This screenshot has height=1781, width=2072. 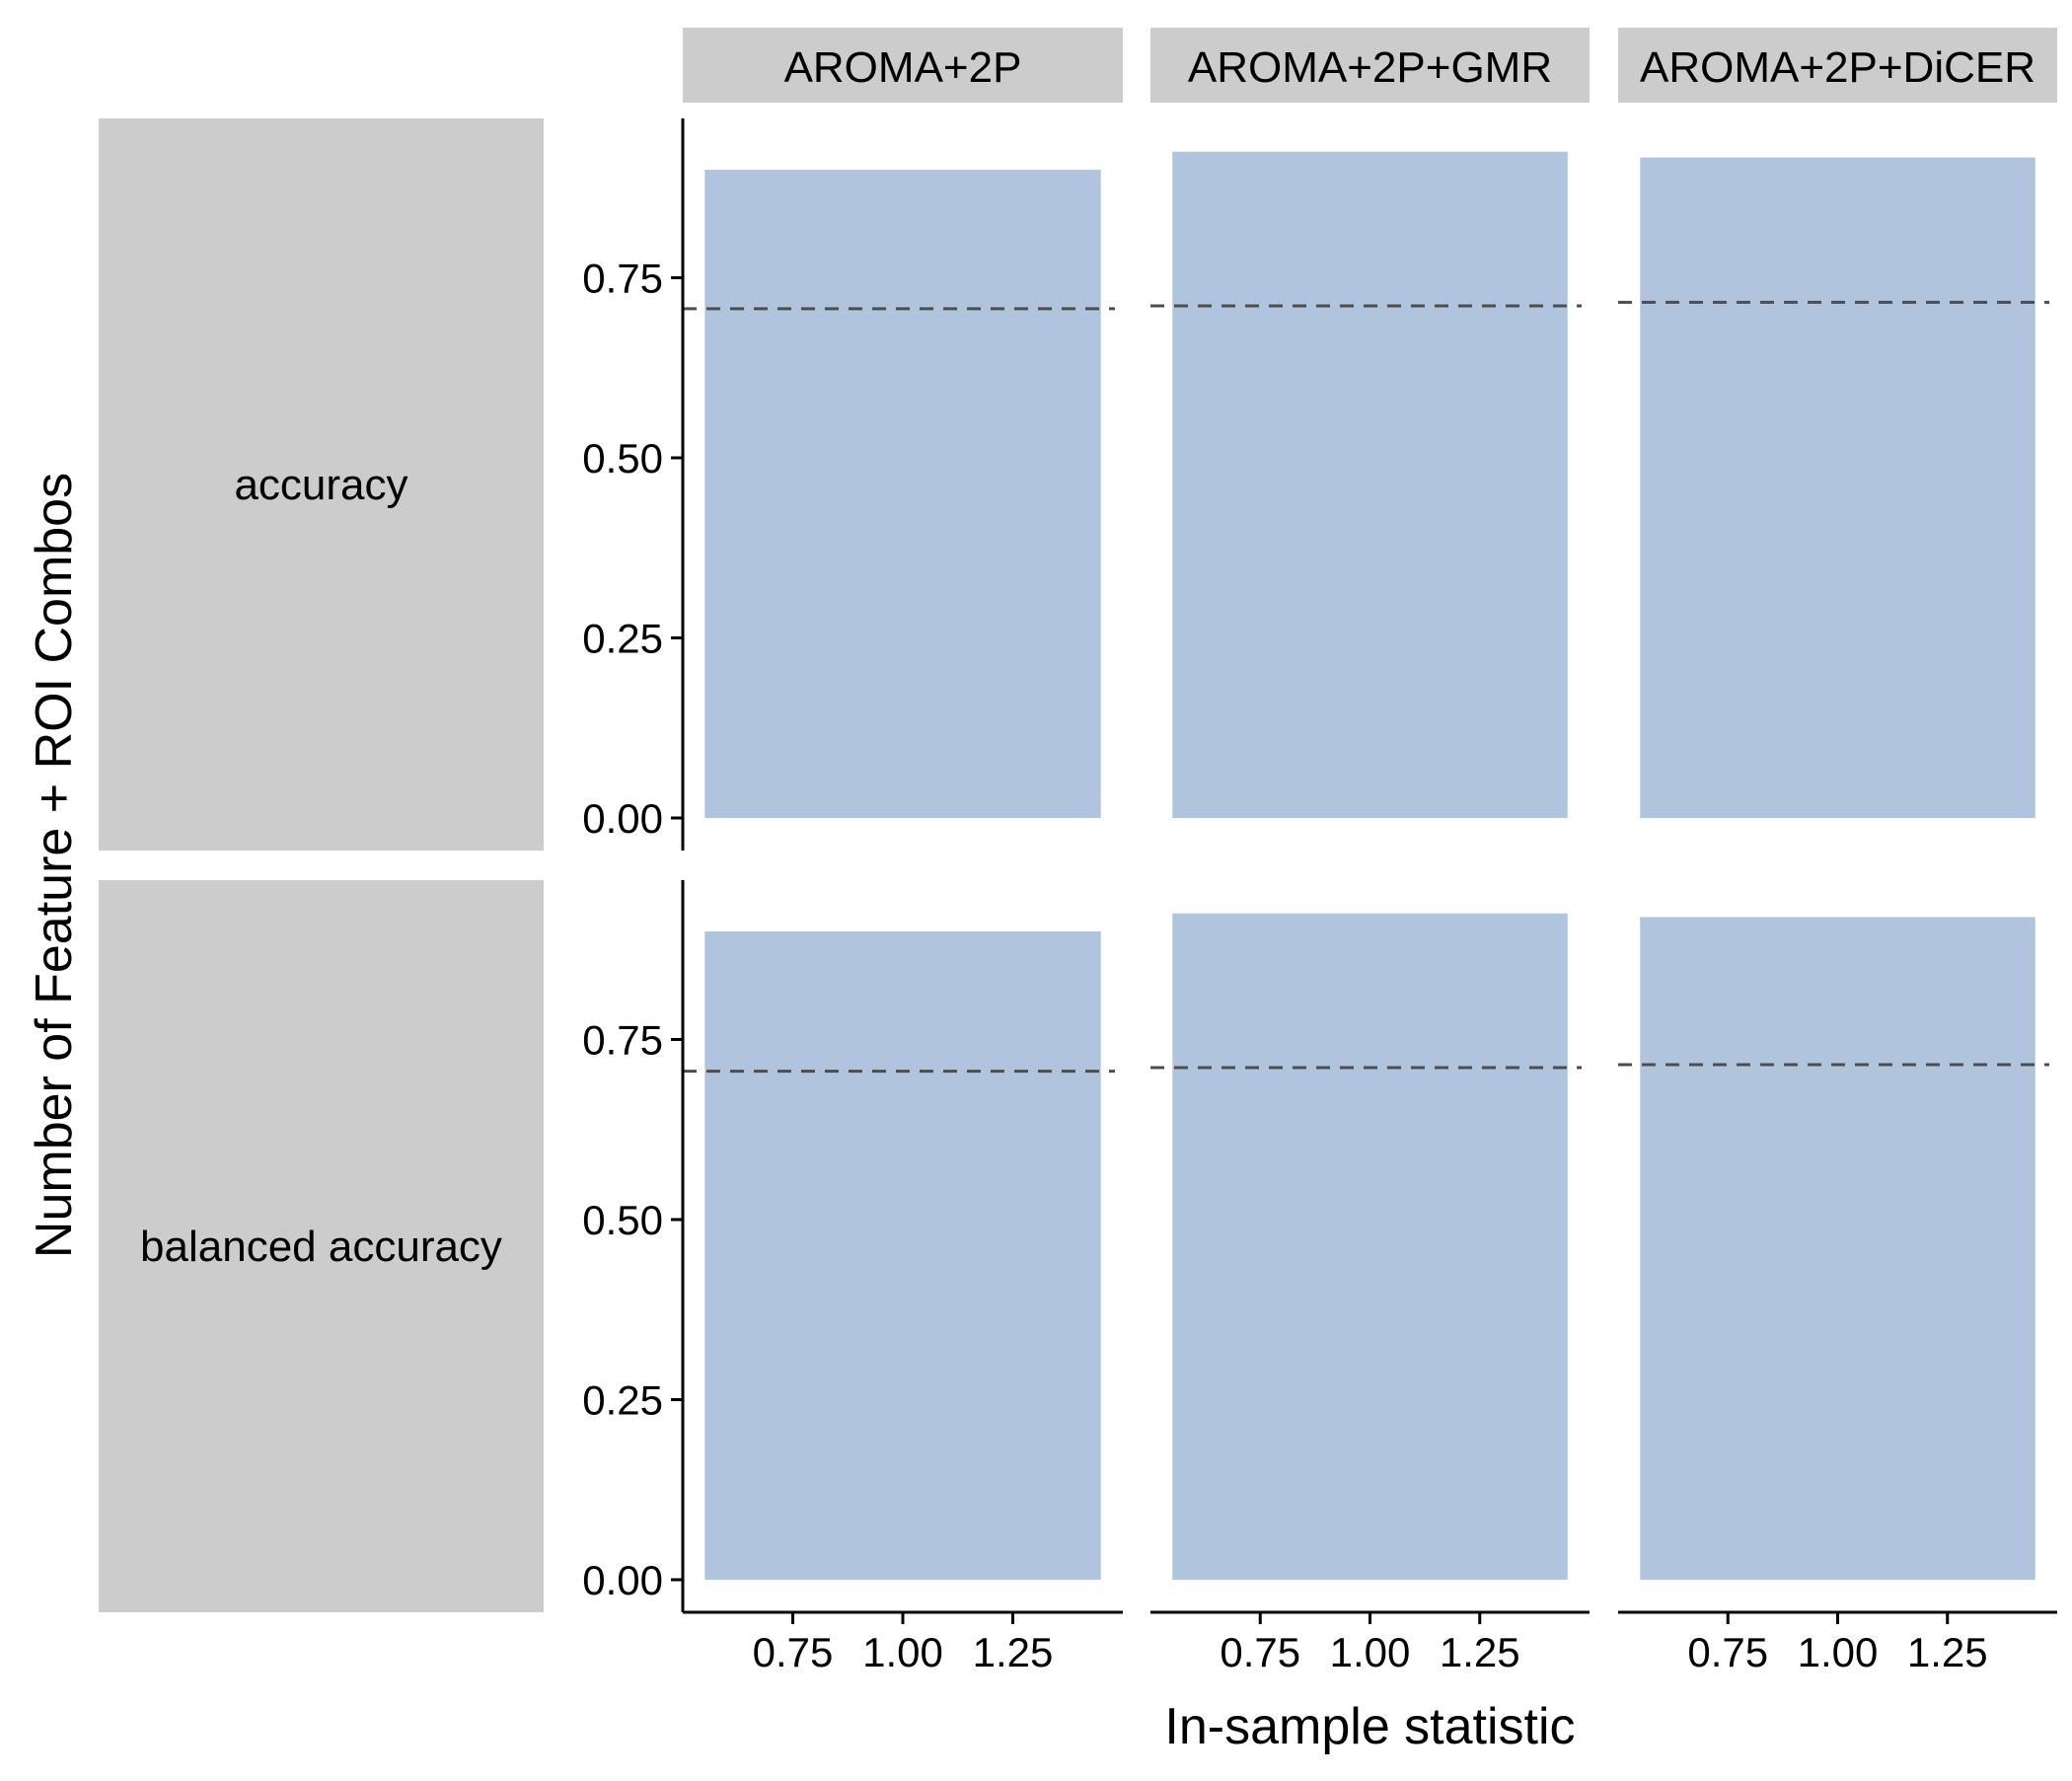 I want to click on x-axis-aroma-2p: 0.75 1.00 1.25, so click(x=903, y=1642).